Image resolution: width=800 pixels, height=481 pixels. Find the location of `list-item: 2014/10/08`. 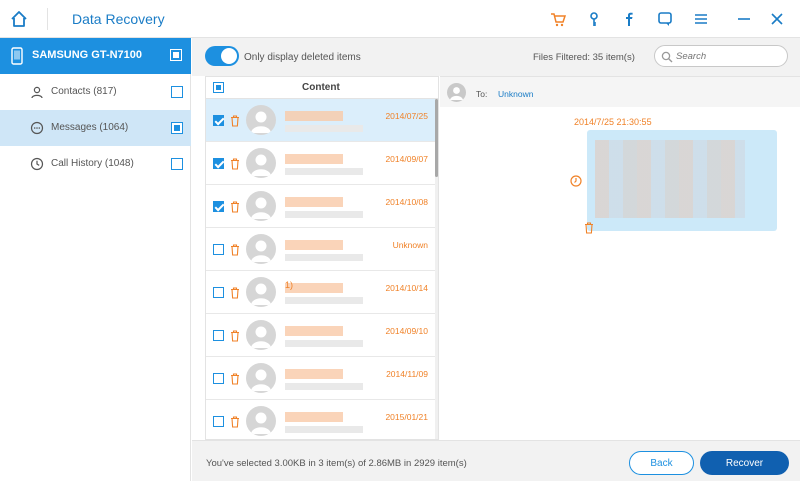

list-item: 2014/10/08 is located at coordinates (322, 206).